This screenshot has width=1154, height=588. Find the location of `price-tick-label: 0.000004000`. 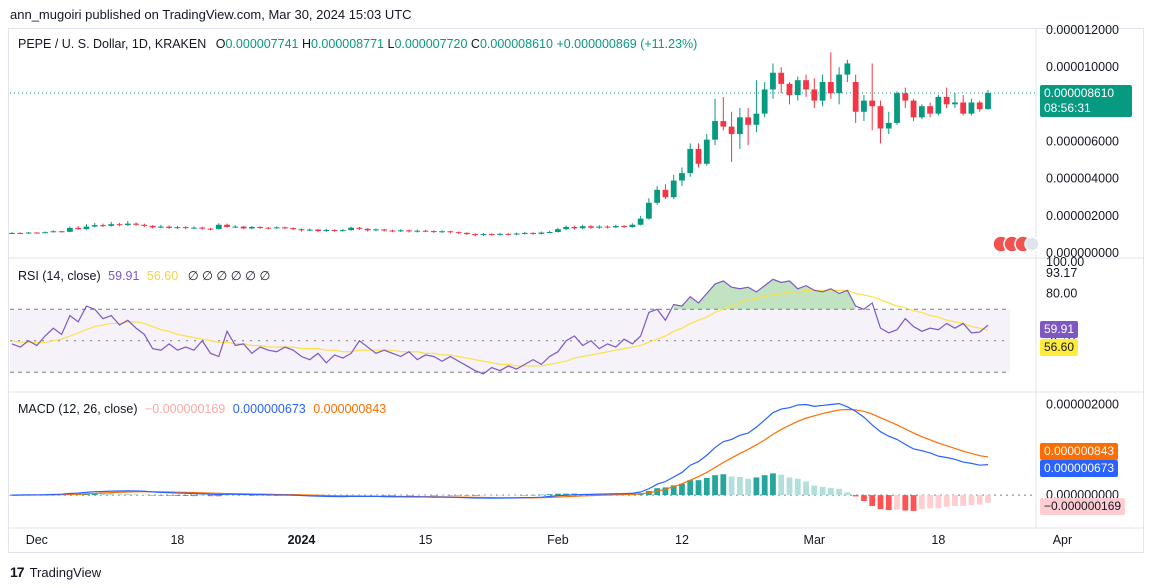

price-tick-label: 0.000004000 is located at coordinates (1082, 179).